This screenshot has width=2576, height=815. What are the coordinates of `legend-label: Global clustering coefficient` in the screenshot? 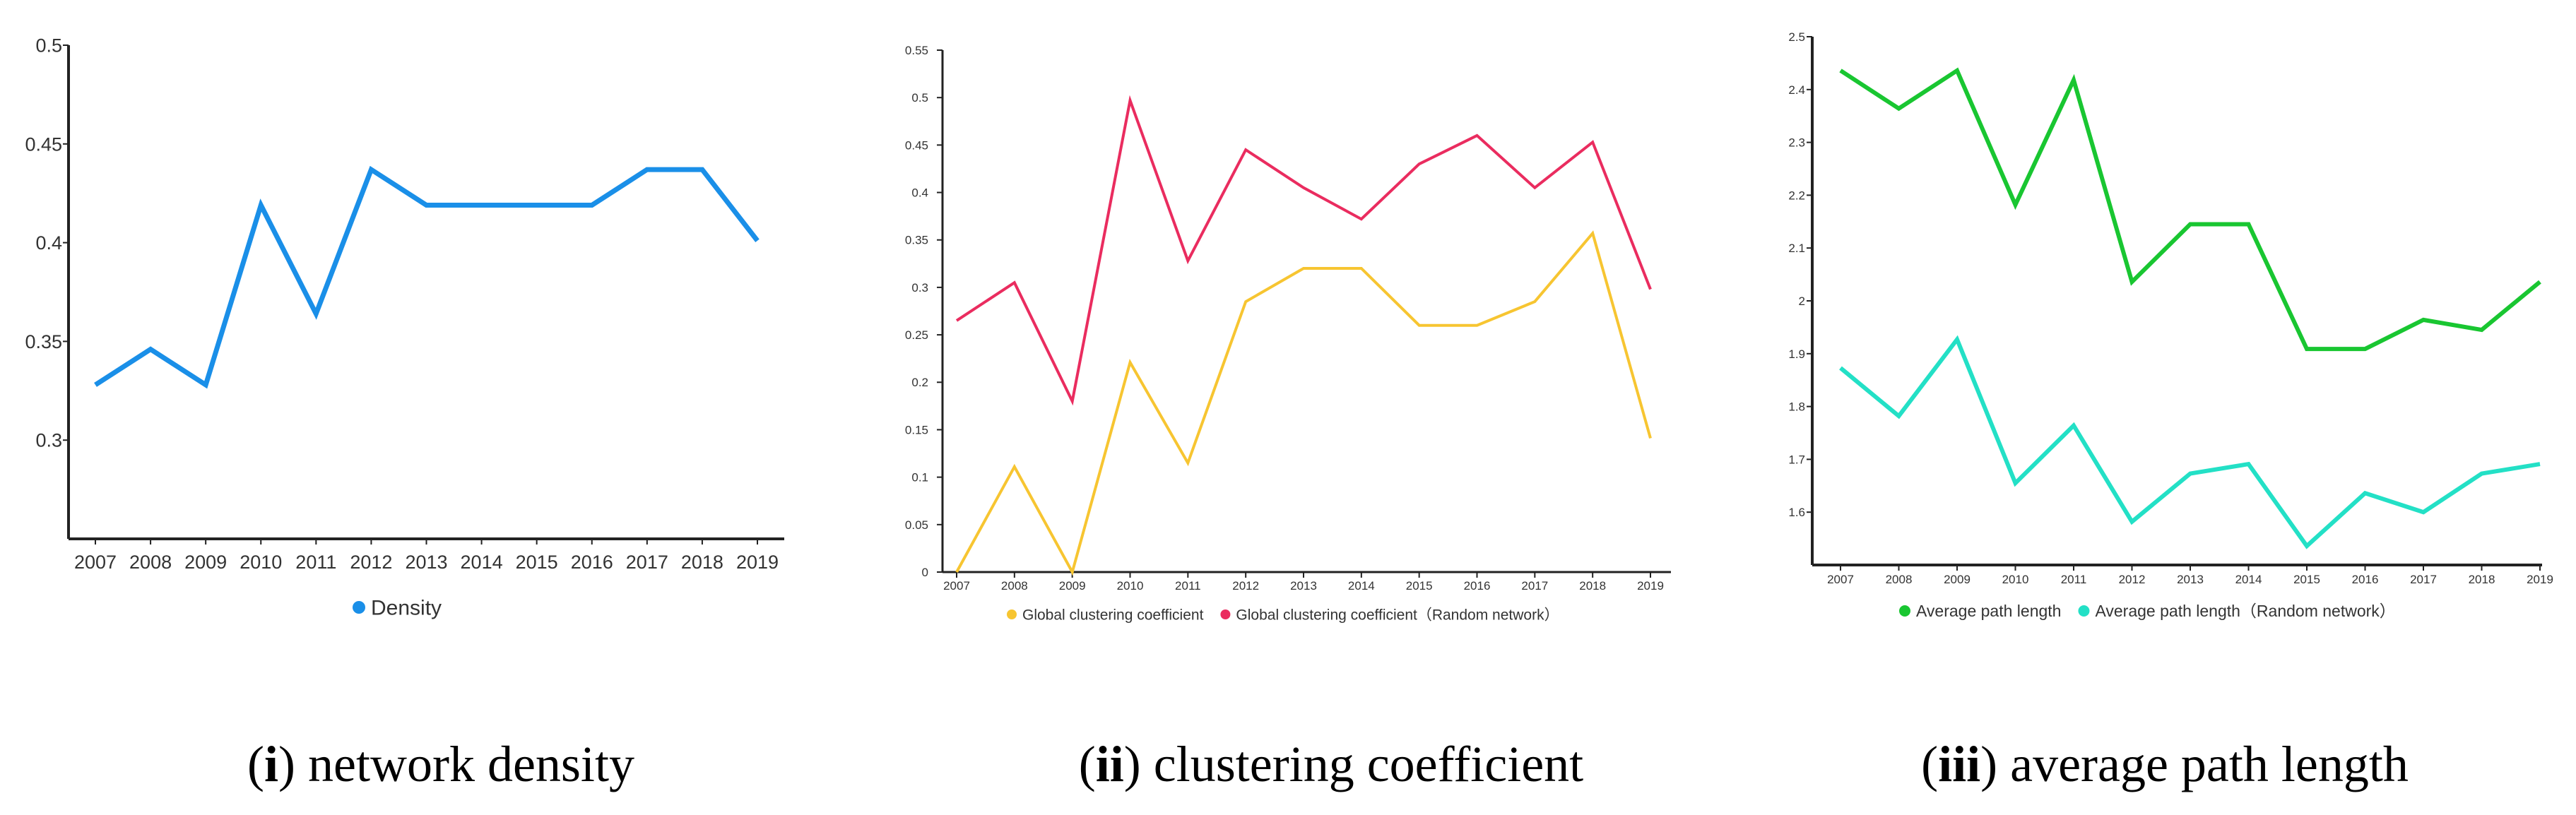 It's located at (1113, 615).